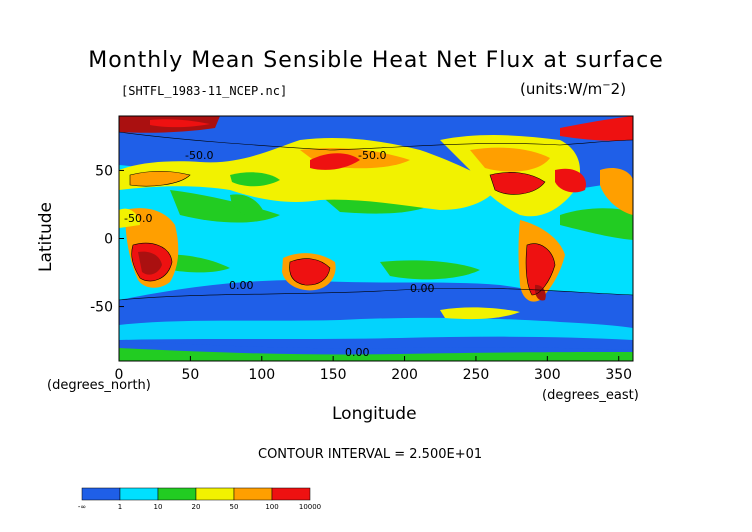 Image resolution: width=752 pixels, height=532 pixels. I want to click on x-axis-unit: (degrees_east), so click(590, 395).